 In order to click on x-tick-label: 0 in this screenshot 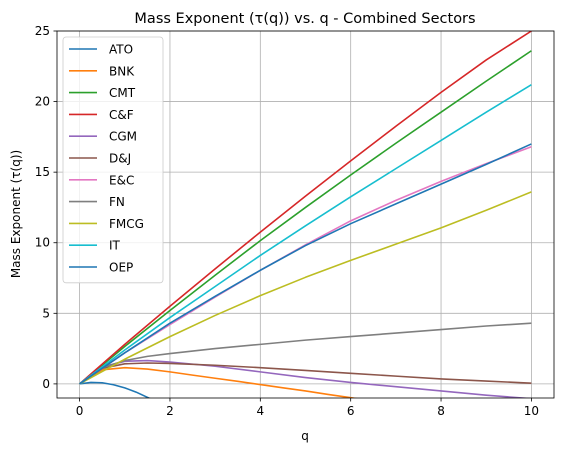, I will do `click(80, 411)`.